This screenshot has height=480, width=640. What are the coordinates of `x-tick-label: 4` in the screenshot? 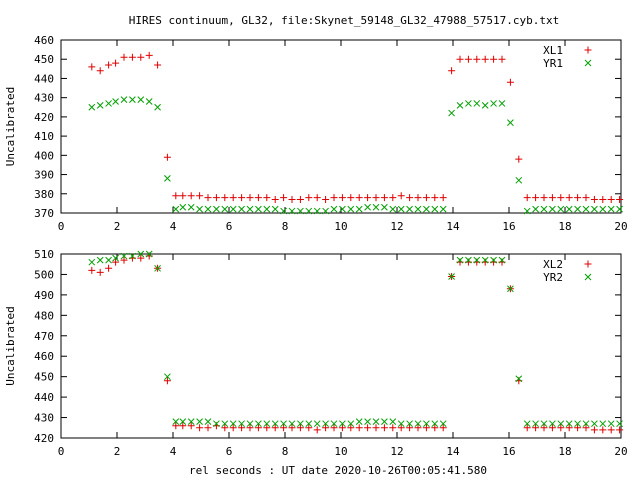 It's located at (173, 451).